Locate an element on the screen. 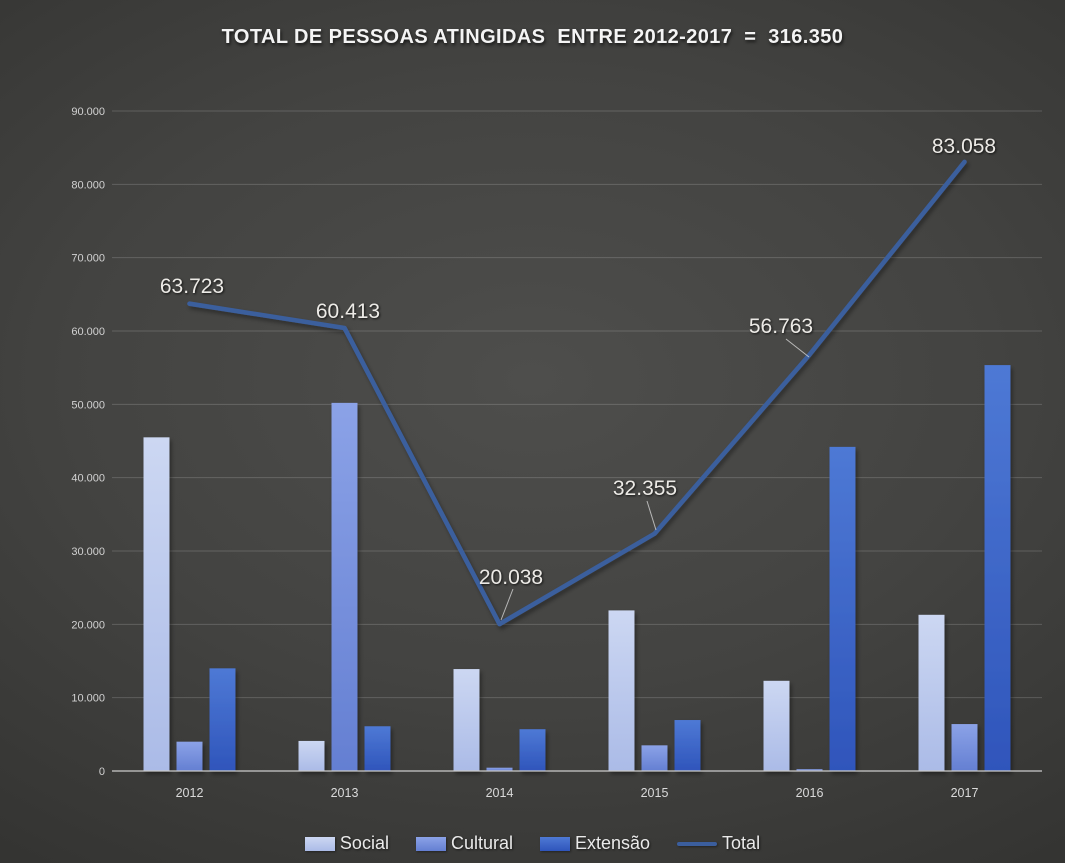  bar-social-2016 is located at coordinates (776, 725).